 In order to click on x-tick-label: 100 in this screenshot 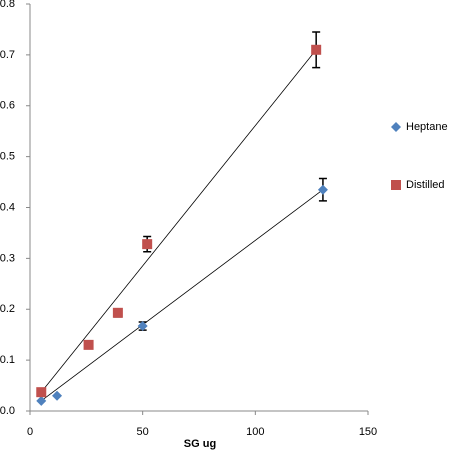, I will do `click(255, 432)`.